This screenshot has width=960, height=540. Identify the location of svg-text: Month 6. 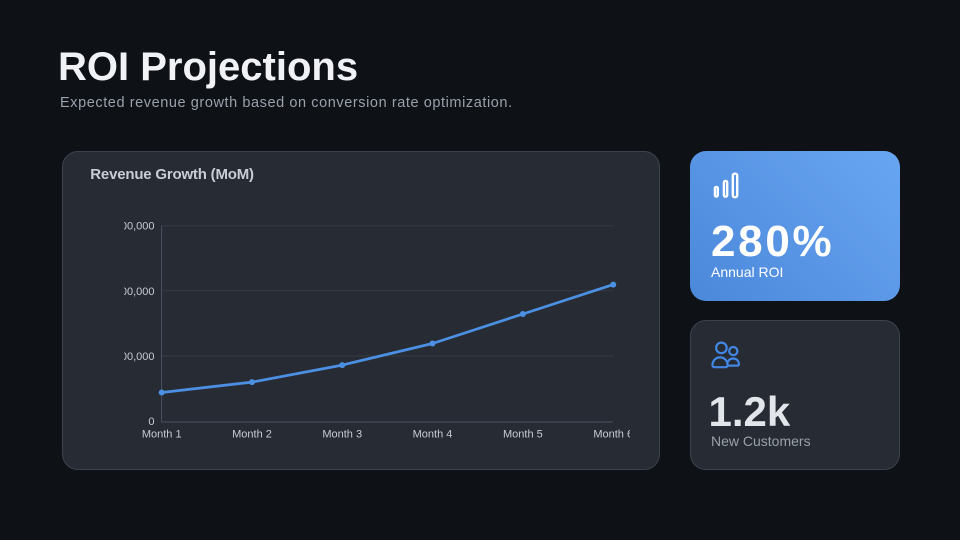
(611, 435).